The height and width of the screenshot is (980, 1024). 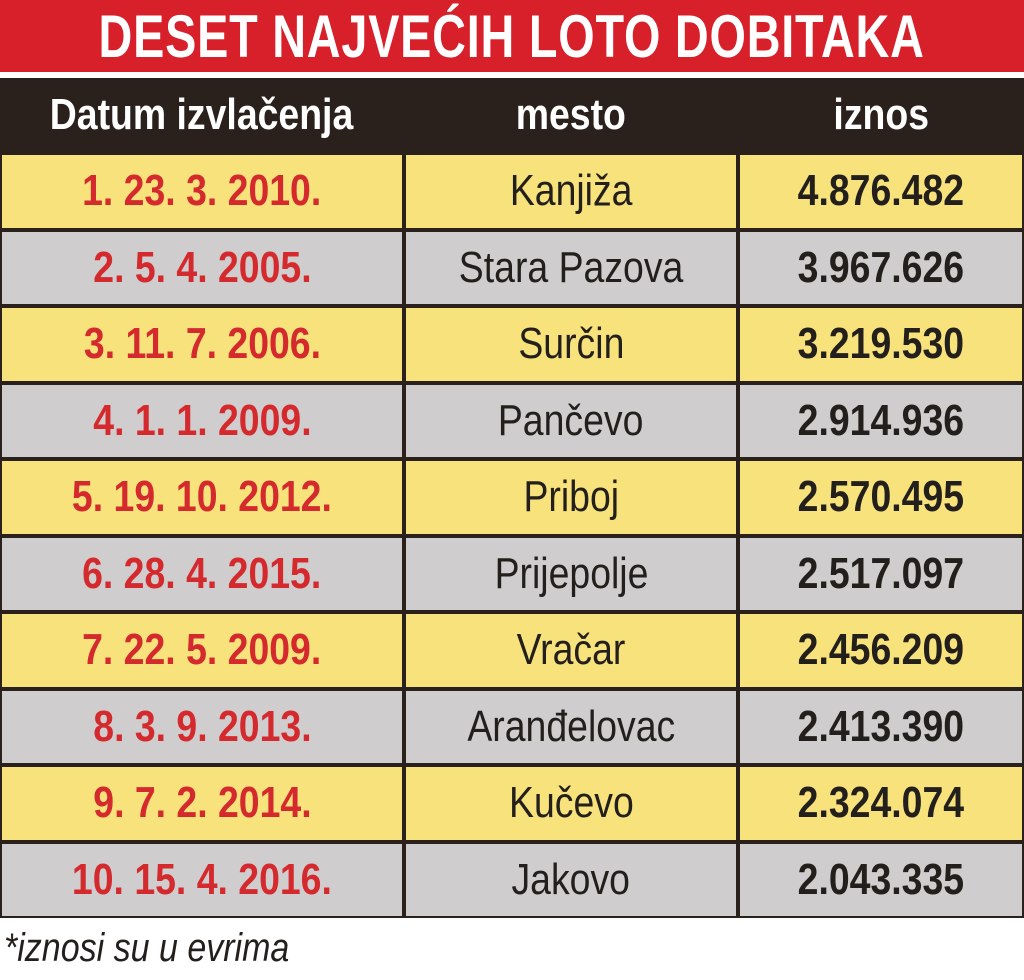 I want to click on amount: 2.570.495, so click(x=881, y=497).